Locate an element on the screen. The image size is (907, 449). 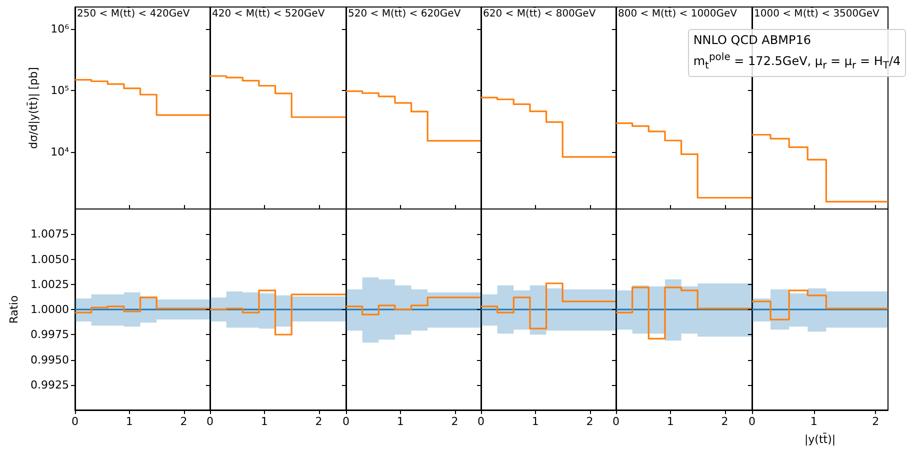
annotation: NNLO QCD ABMP16 is located at coordinates (752, 40).